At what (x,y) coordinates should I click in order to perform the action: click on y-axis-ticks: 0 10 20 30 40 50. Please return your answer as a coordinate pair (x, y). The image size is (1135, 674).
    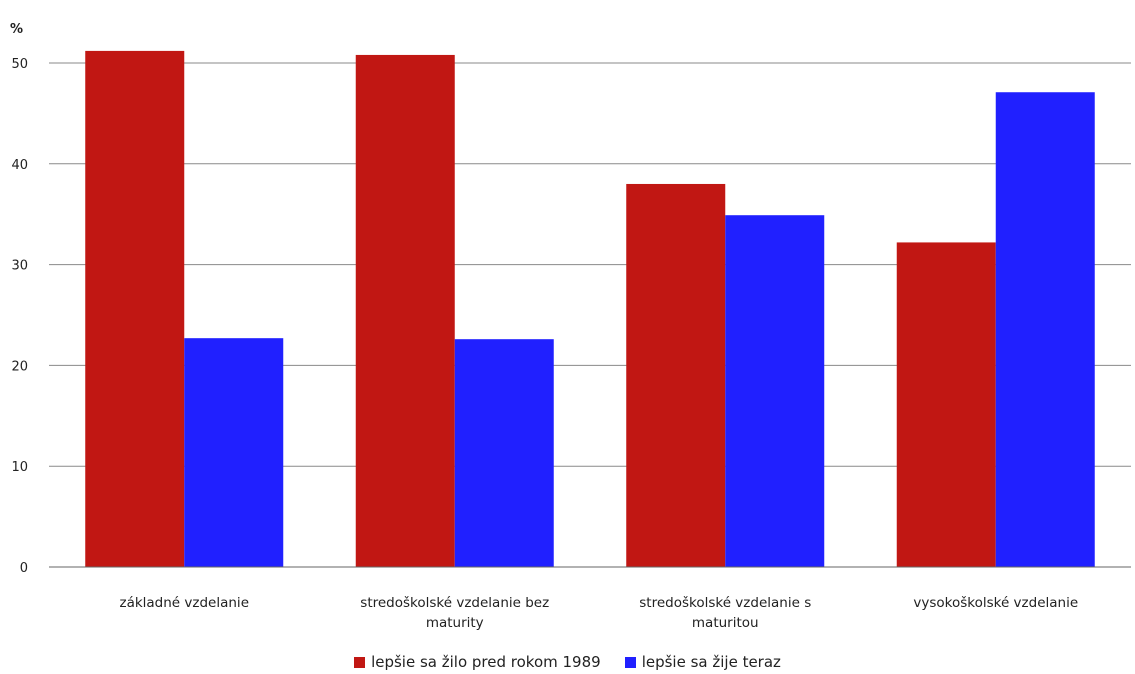
    Looking at the image, I should click on (19, 316).